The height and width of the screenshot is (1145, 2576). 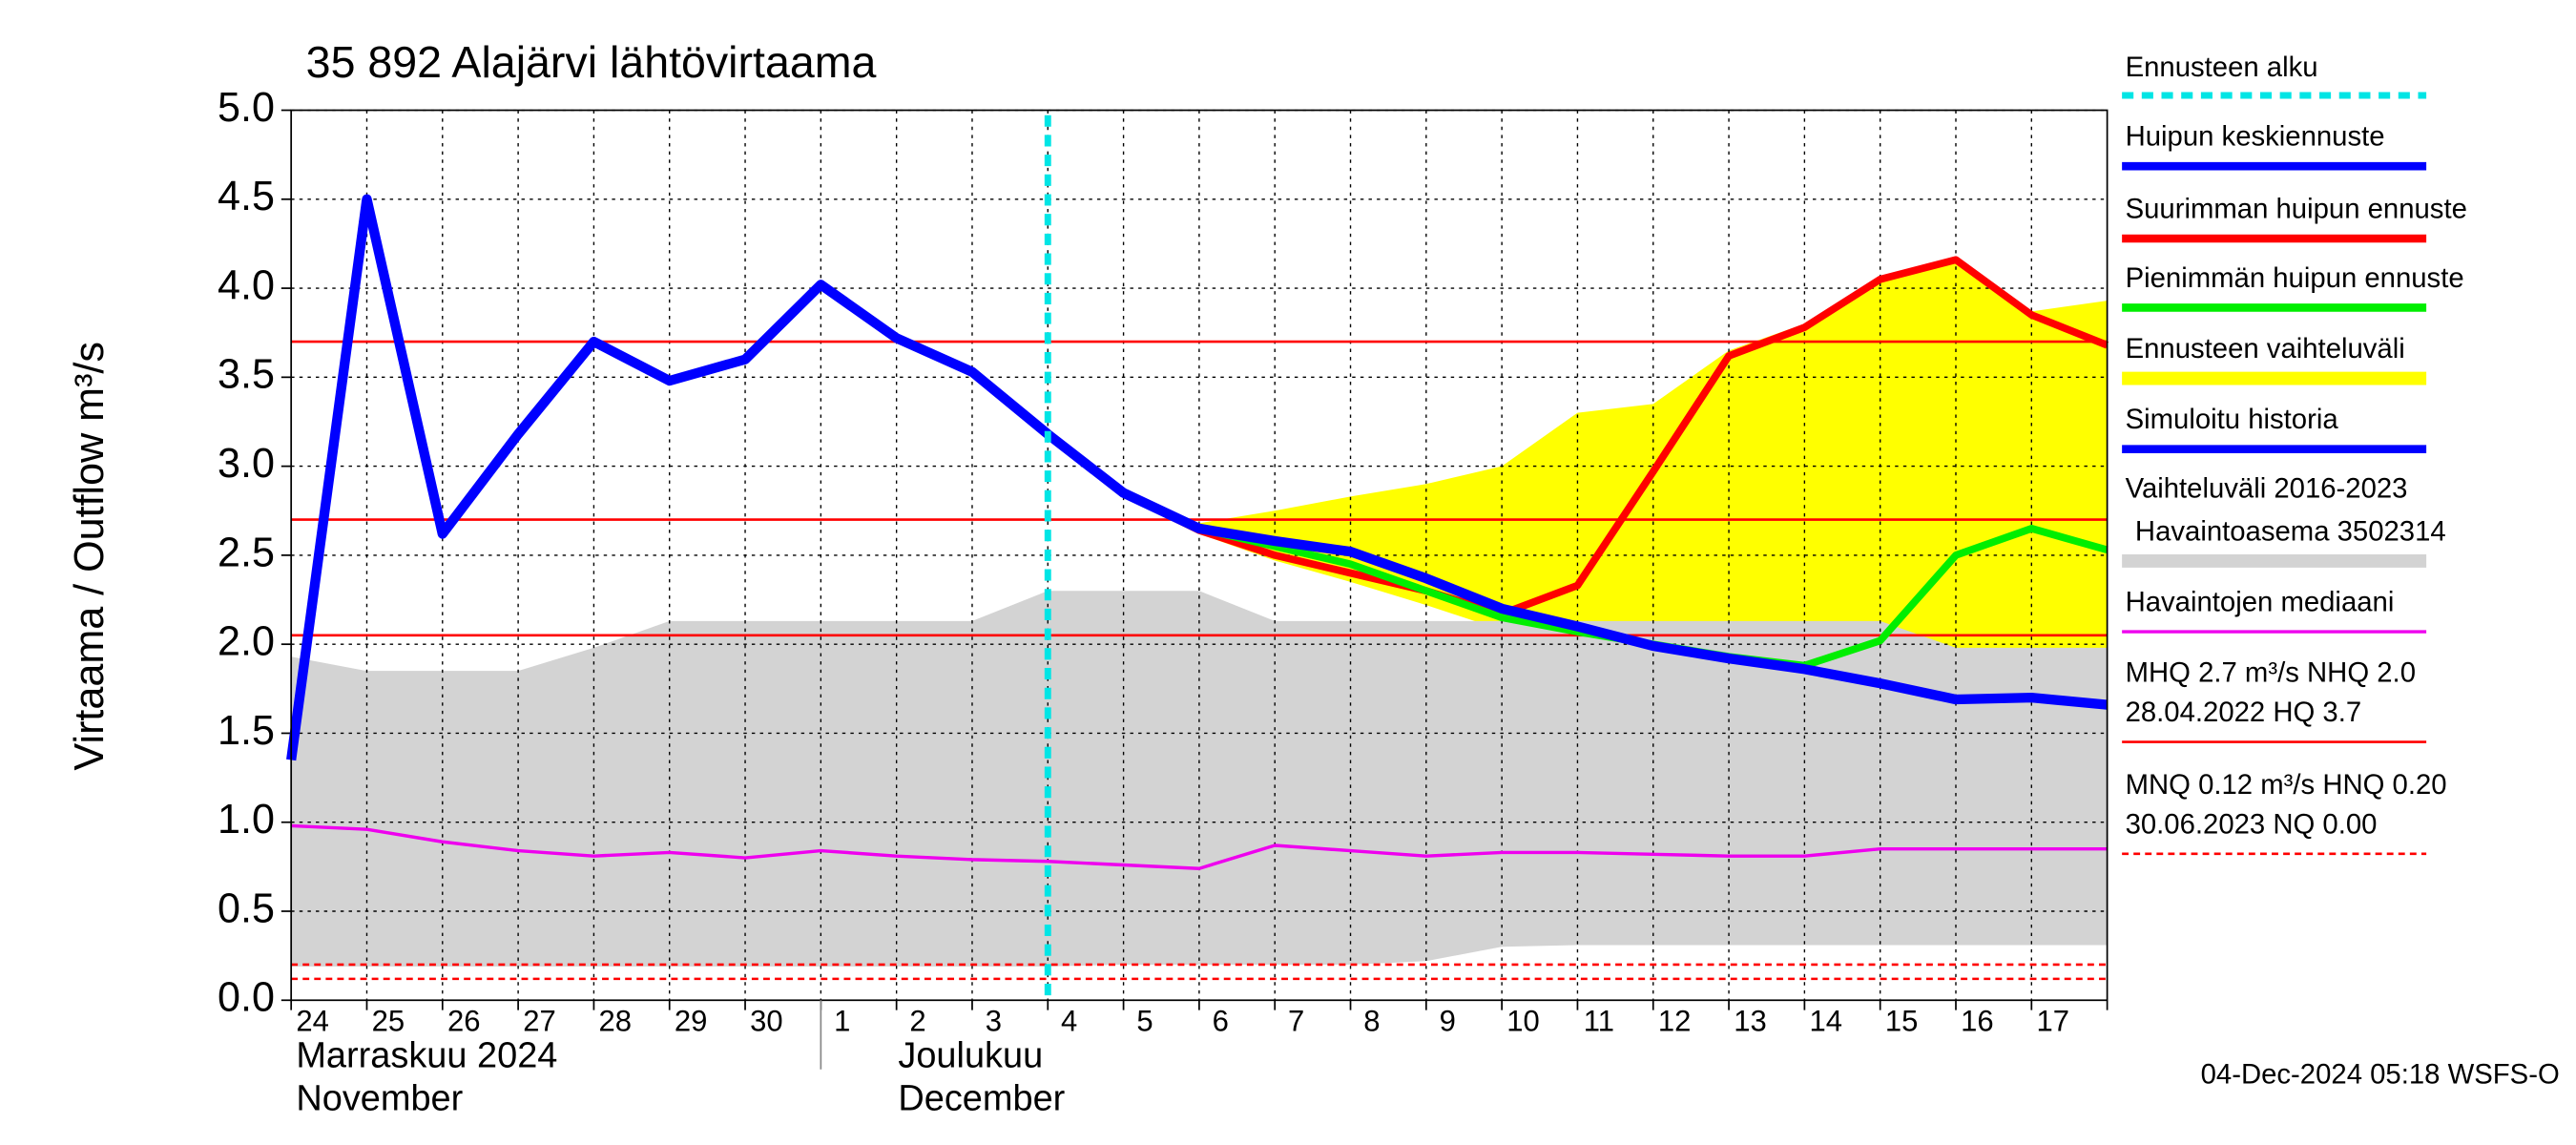 I want to click on legend-label: Vaihteluväli 2016-2023, so click(x=2267, y=489).